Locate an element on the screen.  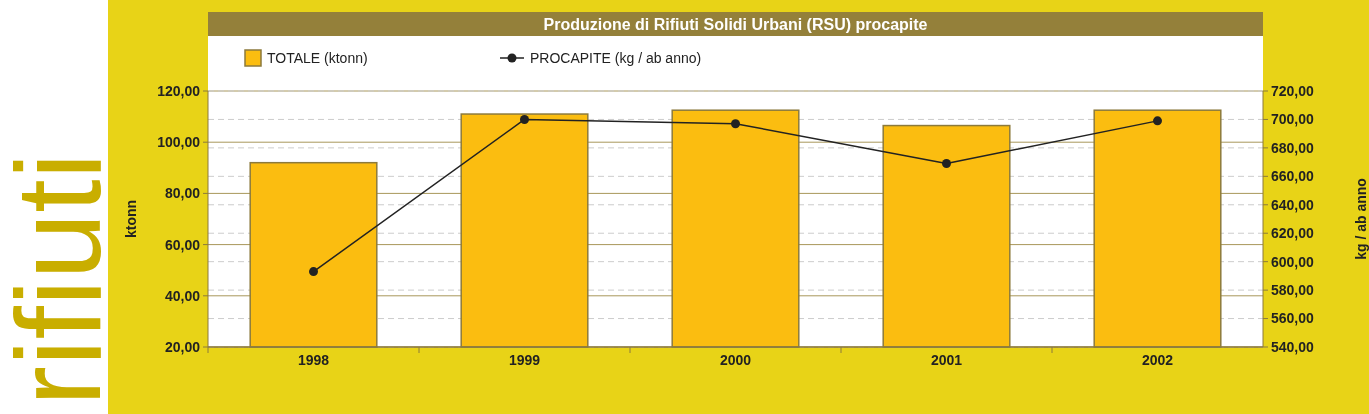
y-tick-label: 20,00 is located at coordinates (182, 346).